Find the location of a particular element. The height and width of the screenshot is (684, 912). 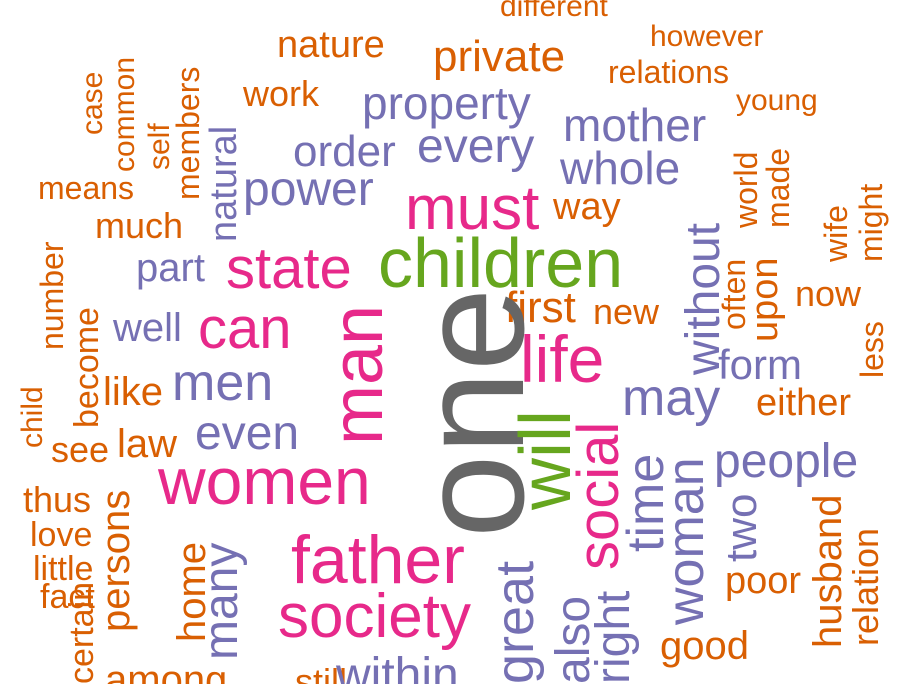

word-many: many is located at coordinates (221, 601).